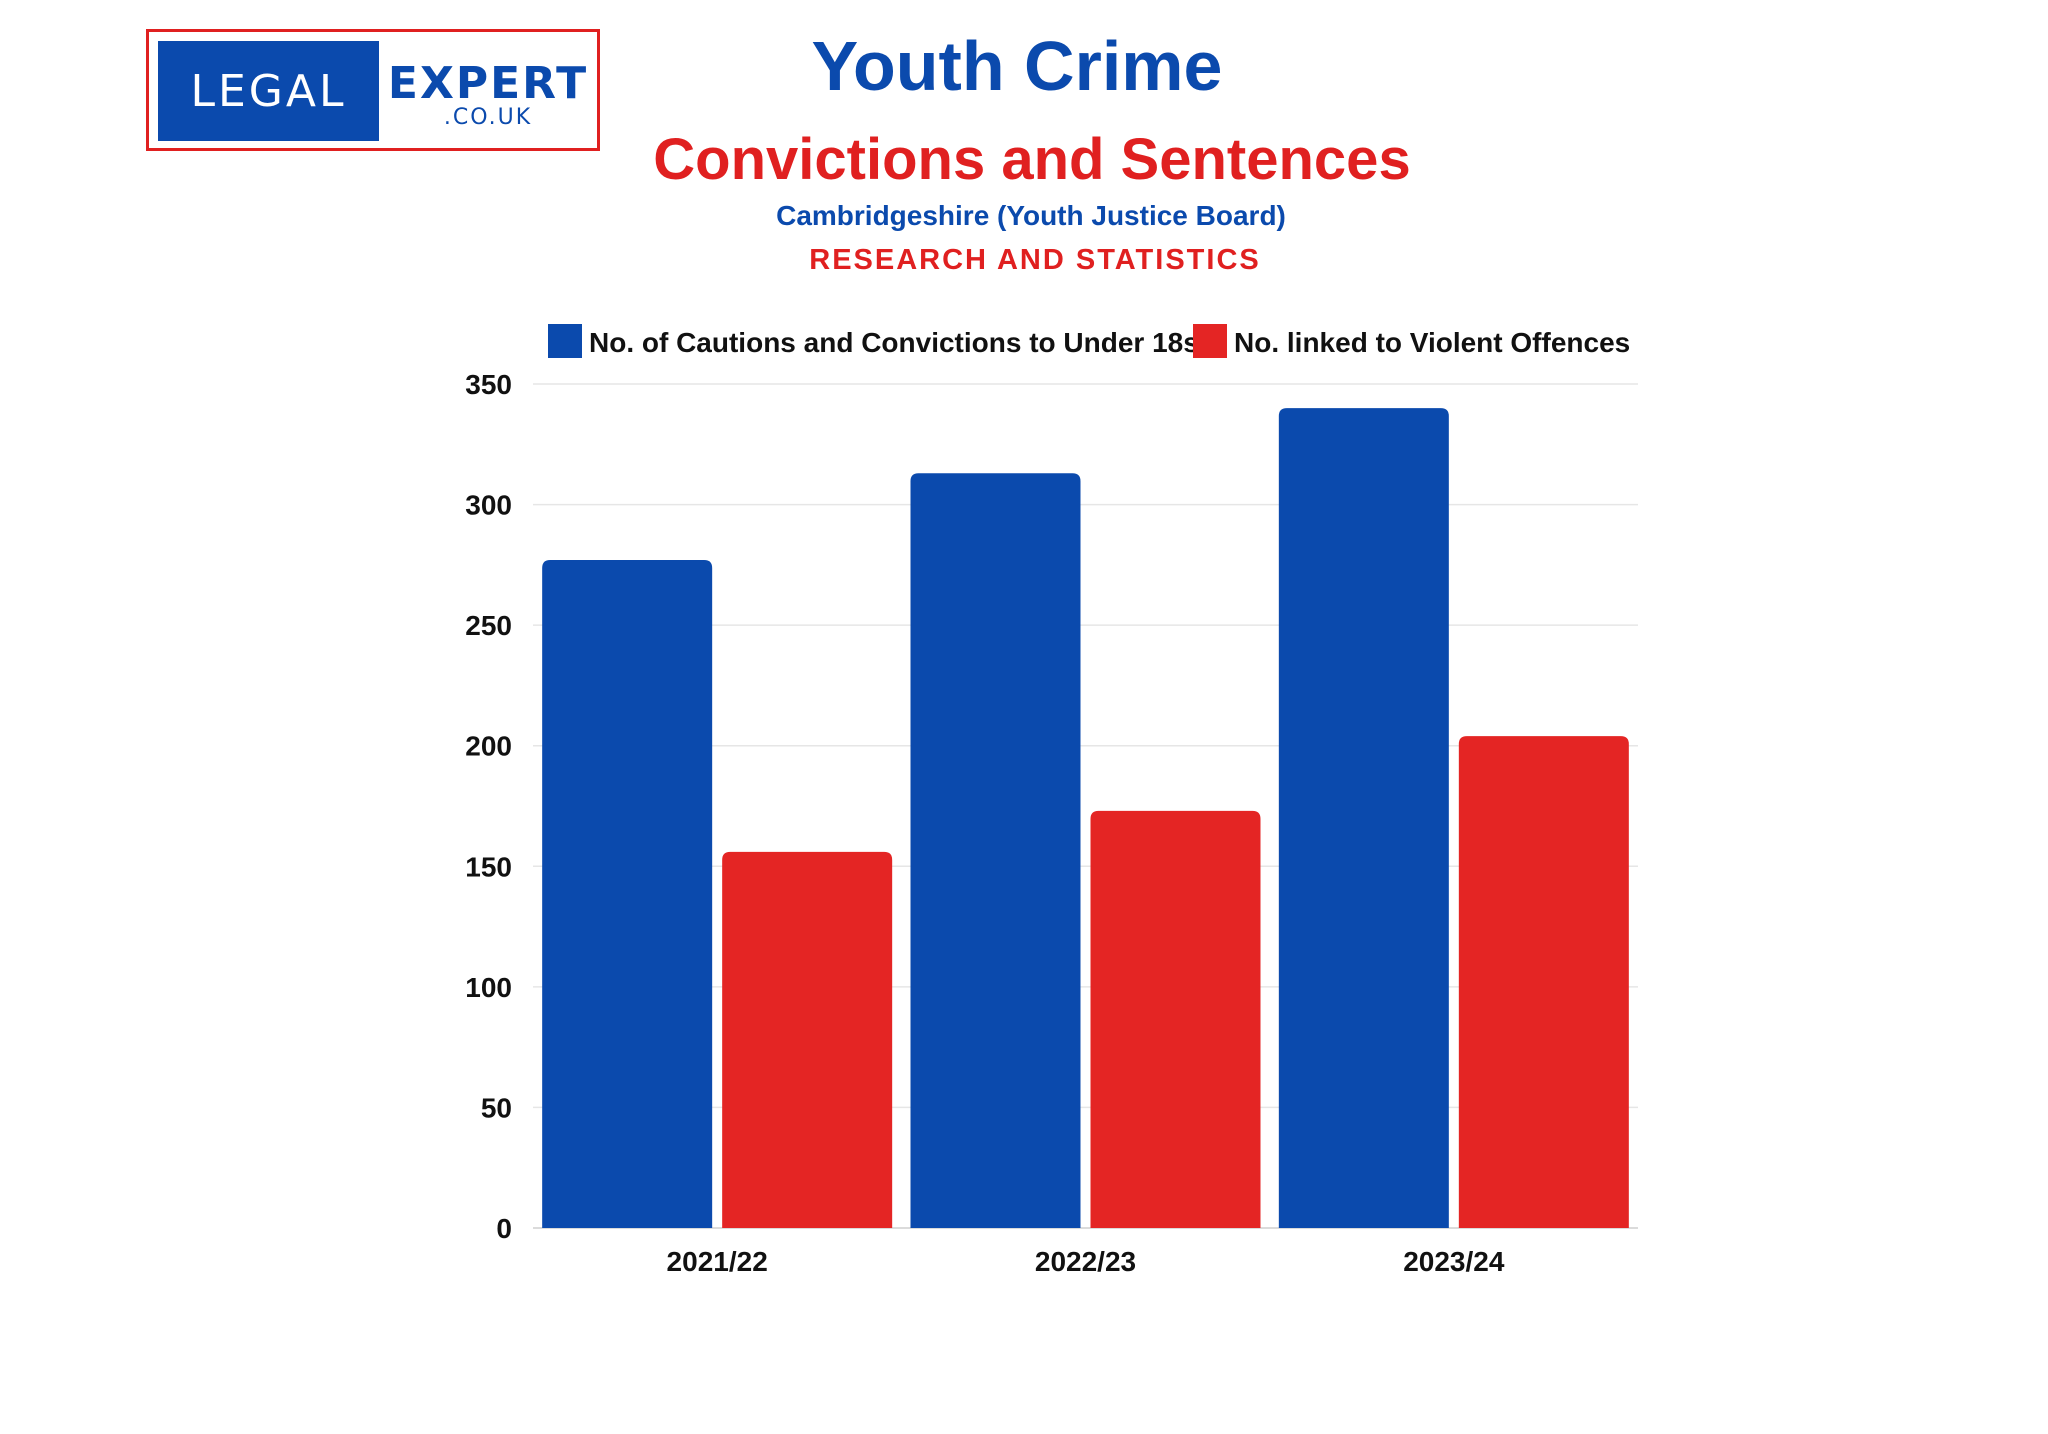 This screenshot has height=1434, width=2048. I want to click on logo-expert: EXPERT, so click(488, 83).